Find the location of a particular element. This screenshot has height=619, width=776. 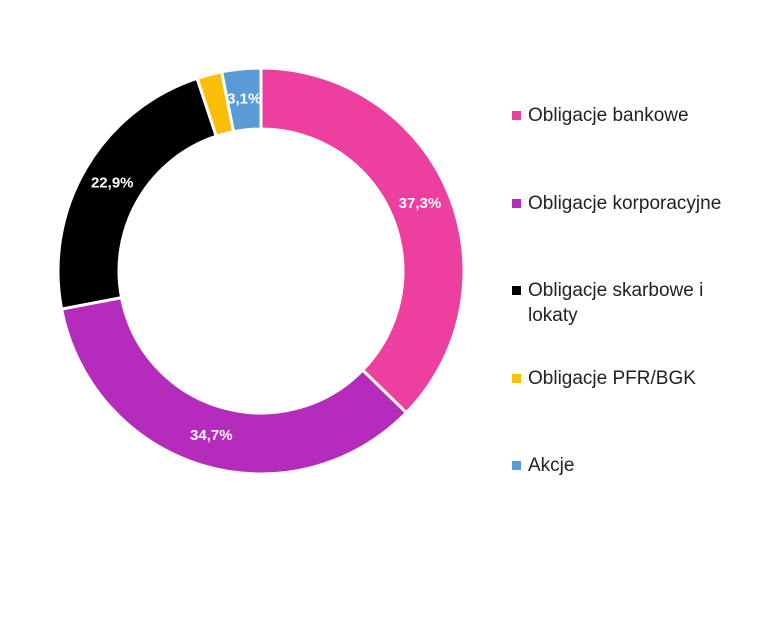

legend-label: Obligacje bankowe is located at coordinates (608, 115).